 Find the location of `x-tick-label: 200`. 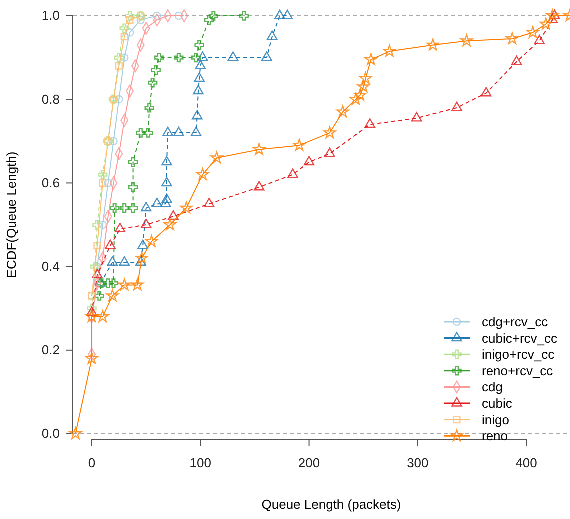

x-tick-label: 200 is located at coordinates (309, 463).